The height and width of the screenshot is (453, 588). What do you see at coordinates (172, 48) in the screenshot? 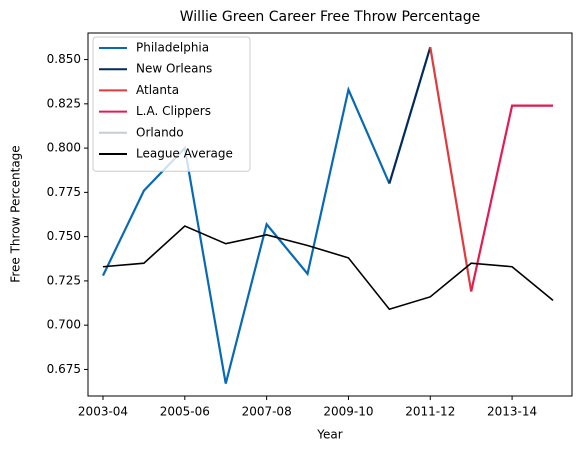
I see `legend-label: Philadelphia` at bounding box center [172, 48].